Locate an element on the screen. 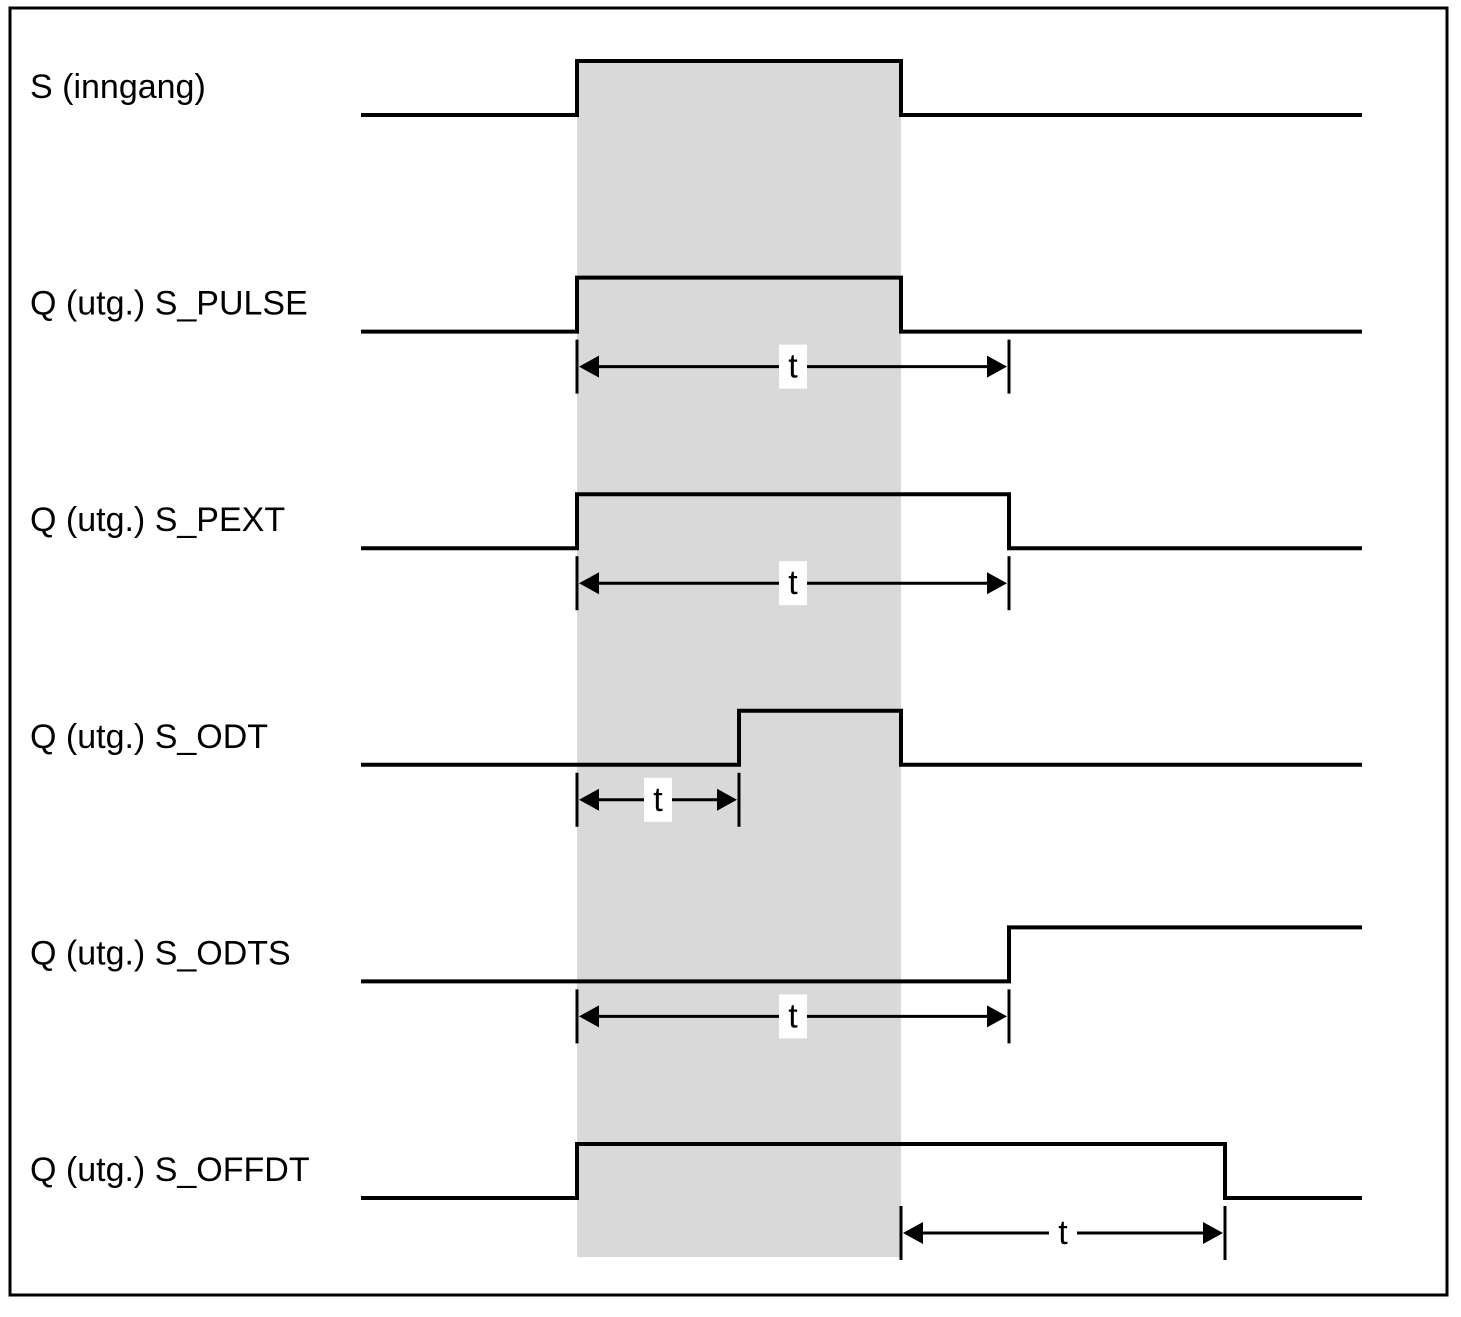  interval-s-odts: t is located at coordinates (793, 1016).